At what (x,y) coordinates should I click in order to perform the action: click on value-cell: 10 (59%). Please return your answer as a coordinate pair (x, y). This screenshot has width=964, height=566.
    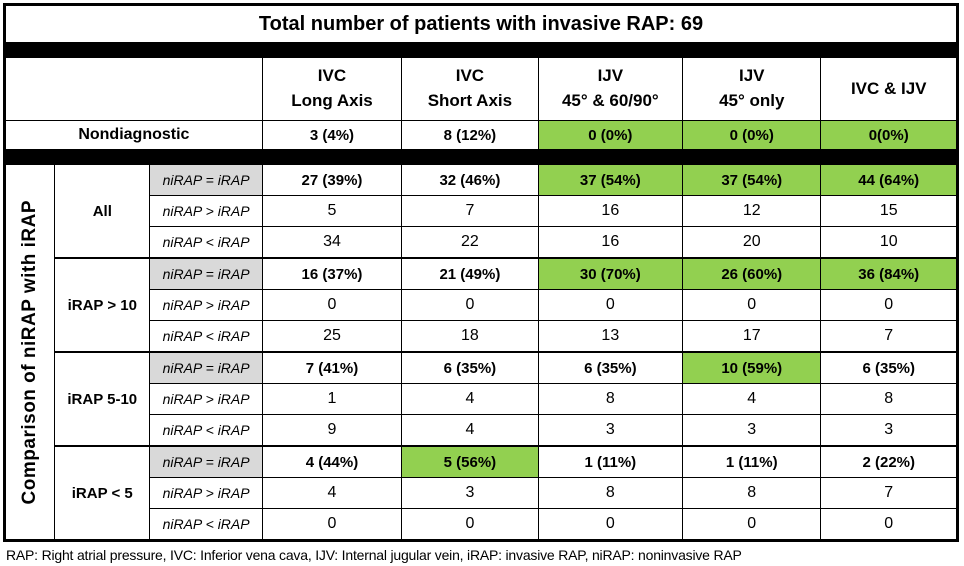
    Looking at the image, I should click on (752, 367).